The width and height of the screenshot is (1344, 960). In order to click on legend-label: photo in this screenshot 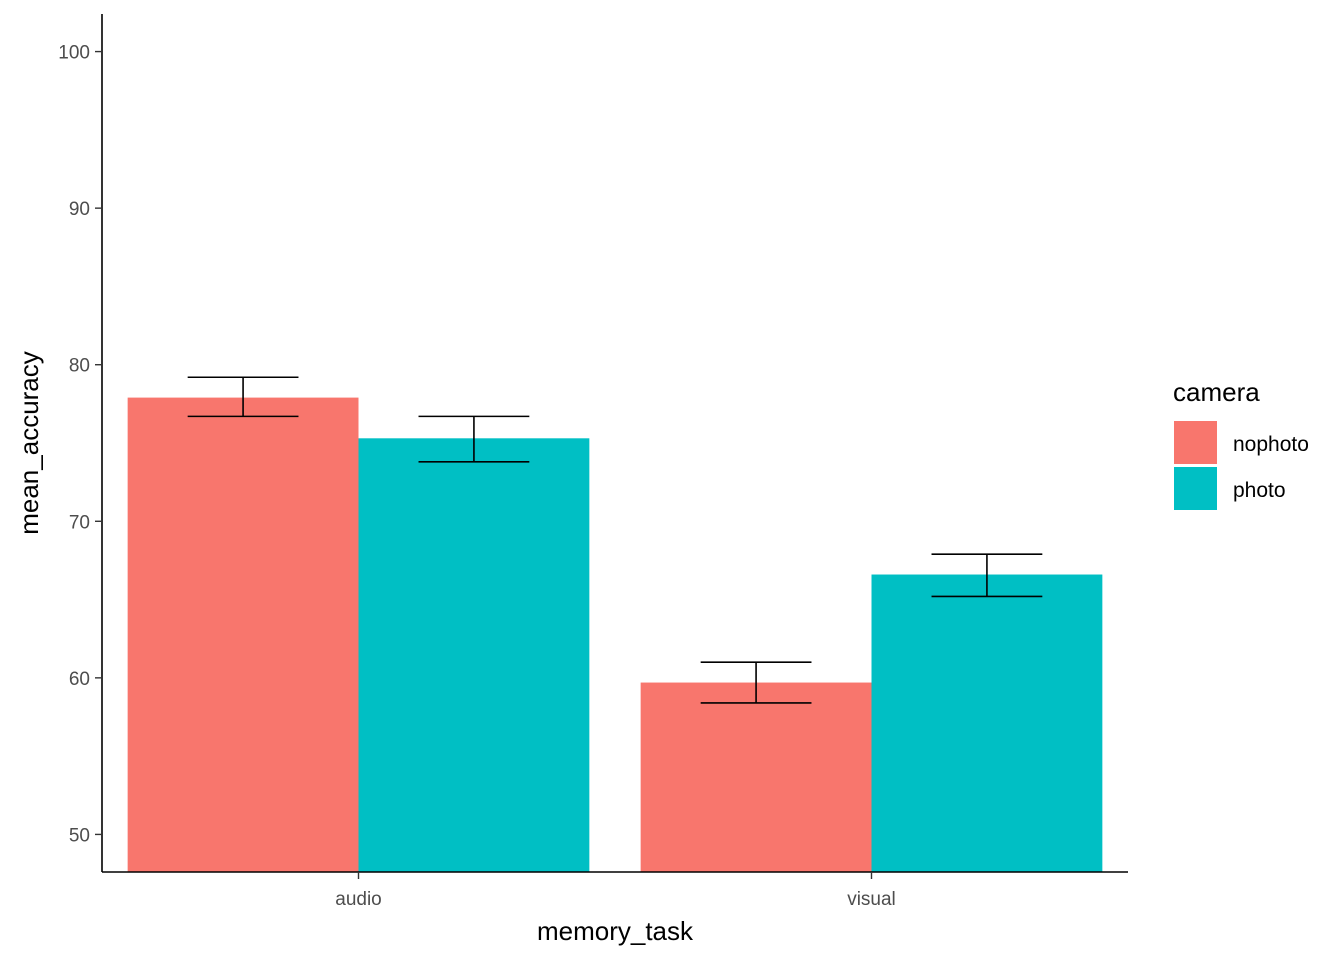, I will do `click(1259, 490)`.